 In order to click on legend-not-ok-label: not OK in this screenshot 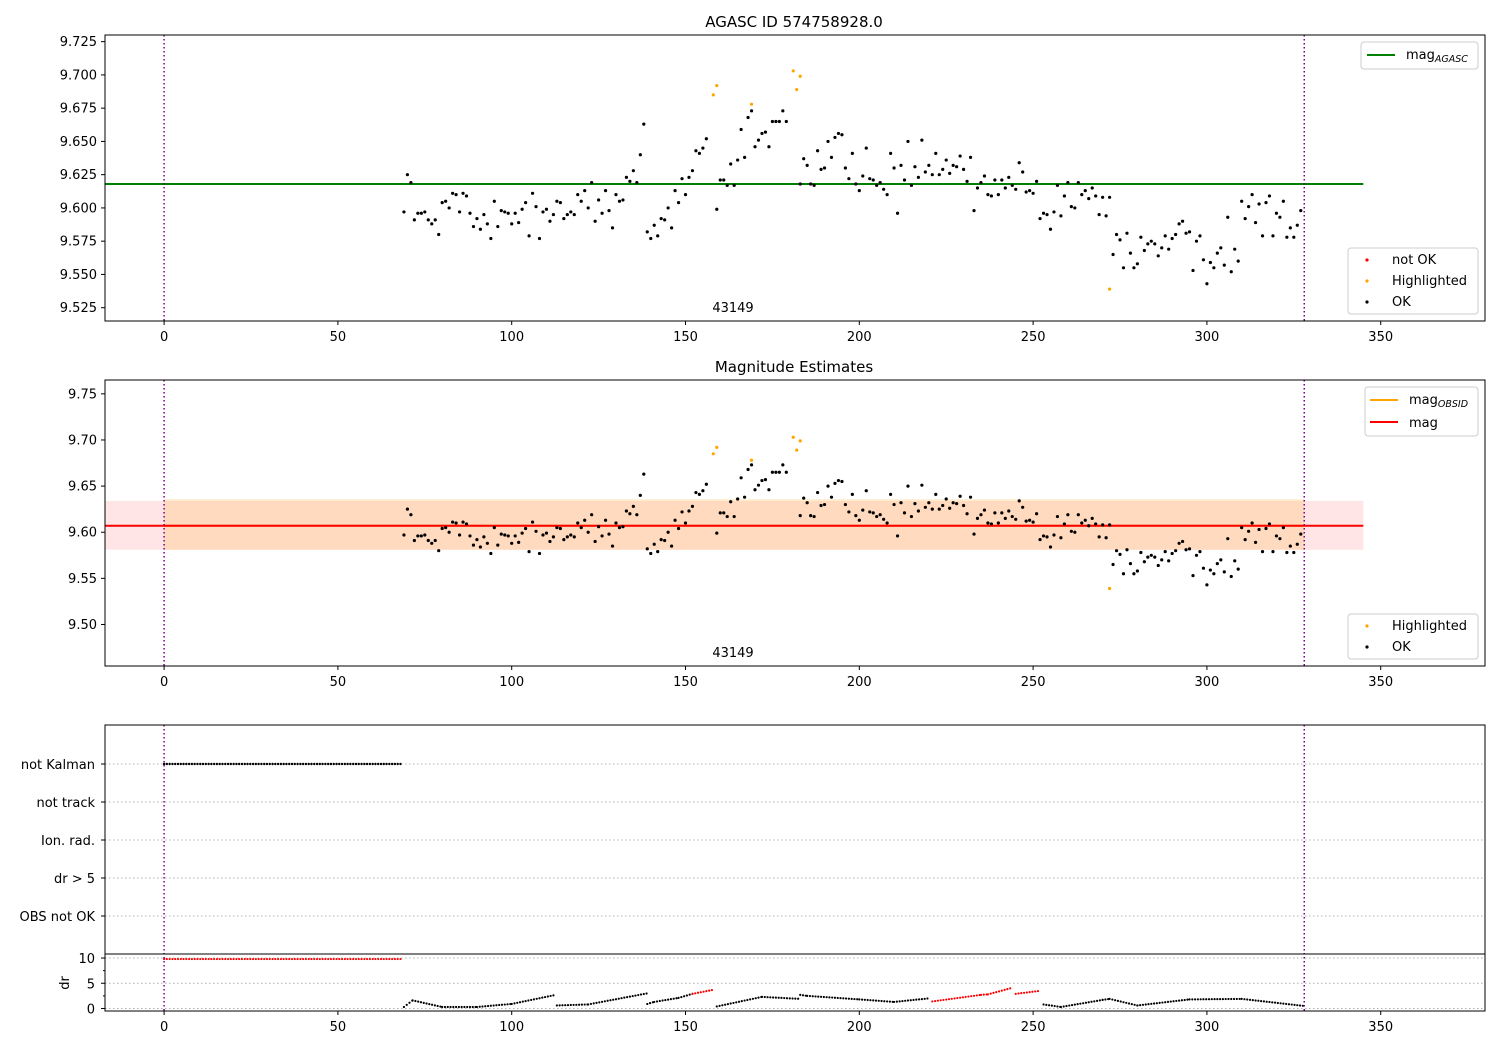, I will do `click(1414, 260)`.